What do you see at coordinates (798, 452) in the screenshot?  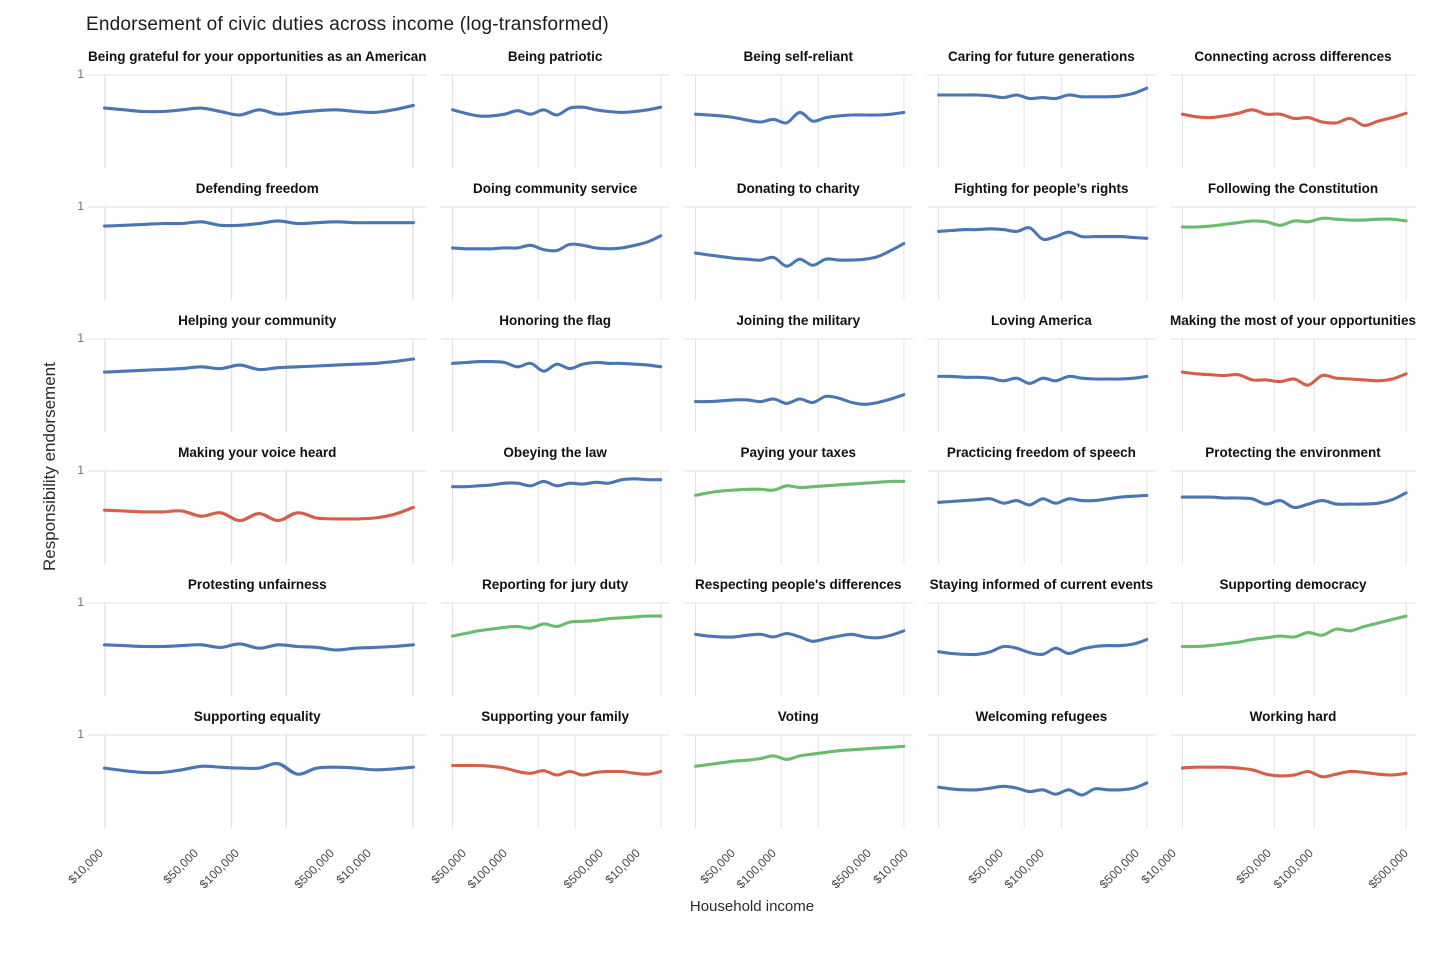 I see `facet-title: Paying your taxes` at bounding box center [798, 452].